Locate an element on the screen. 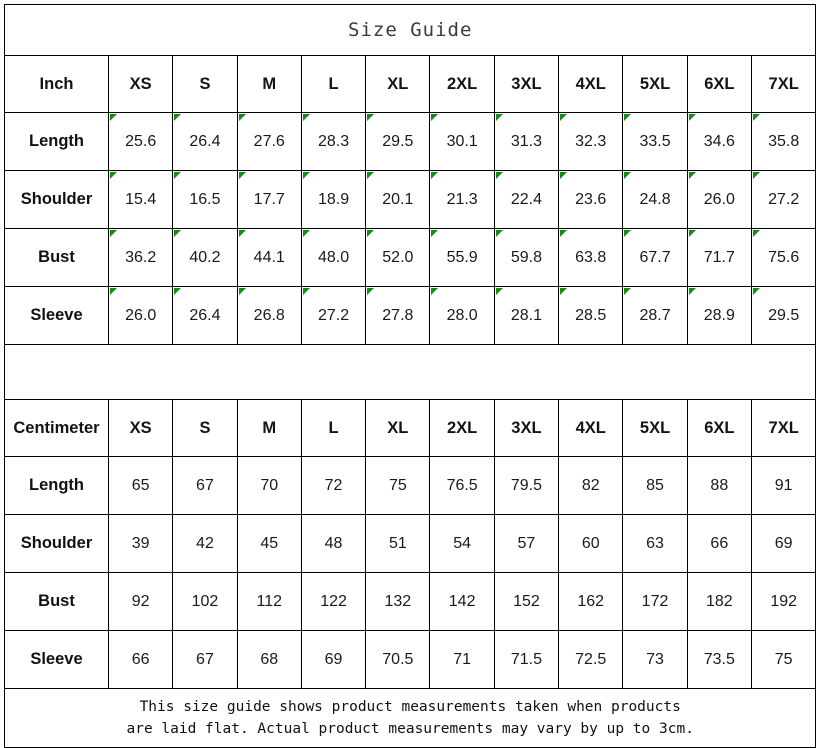  measurement-value: 27.8 is located at coordinates (398, 315).